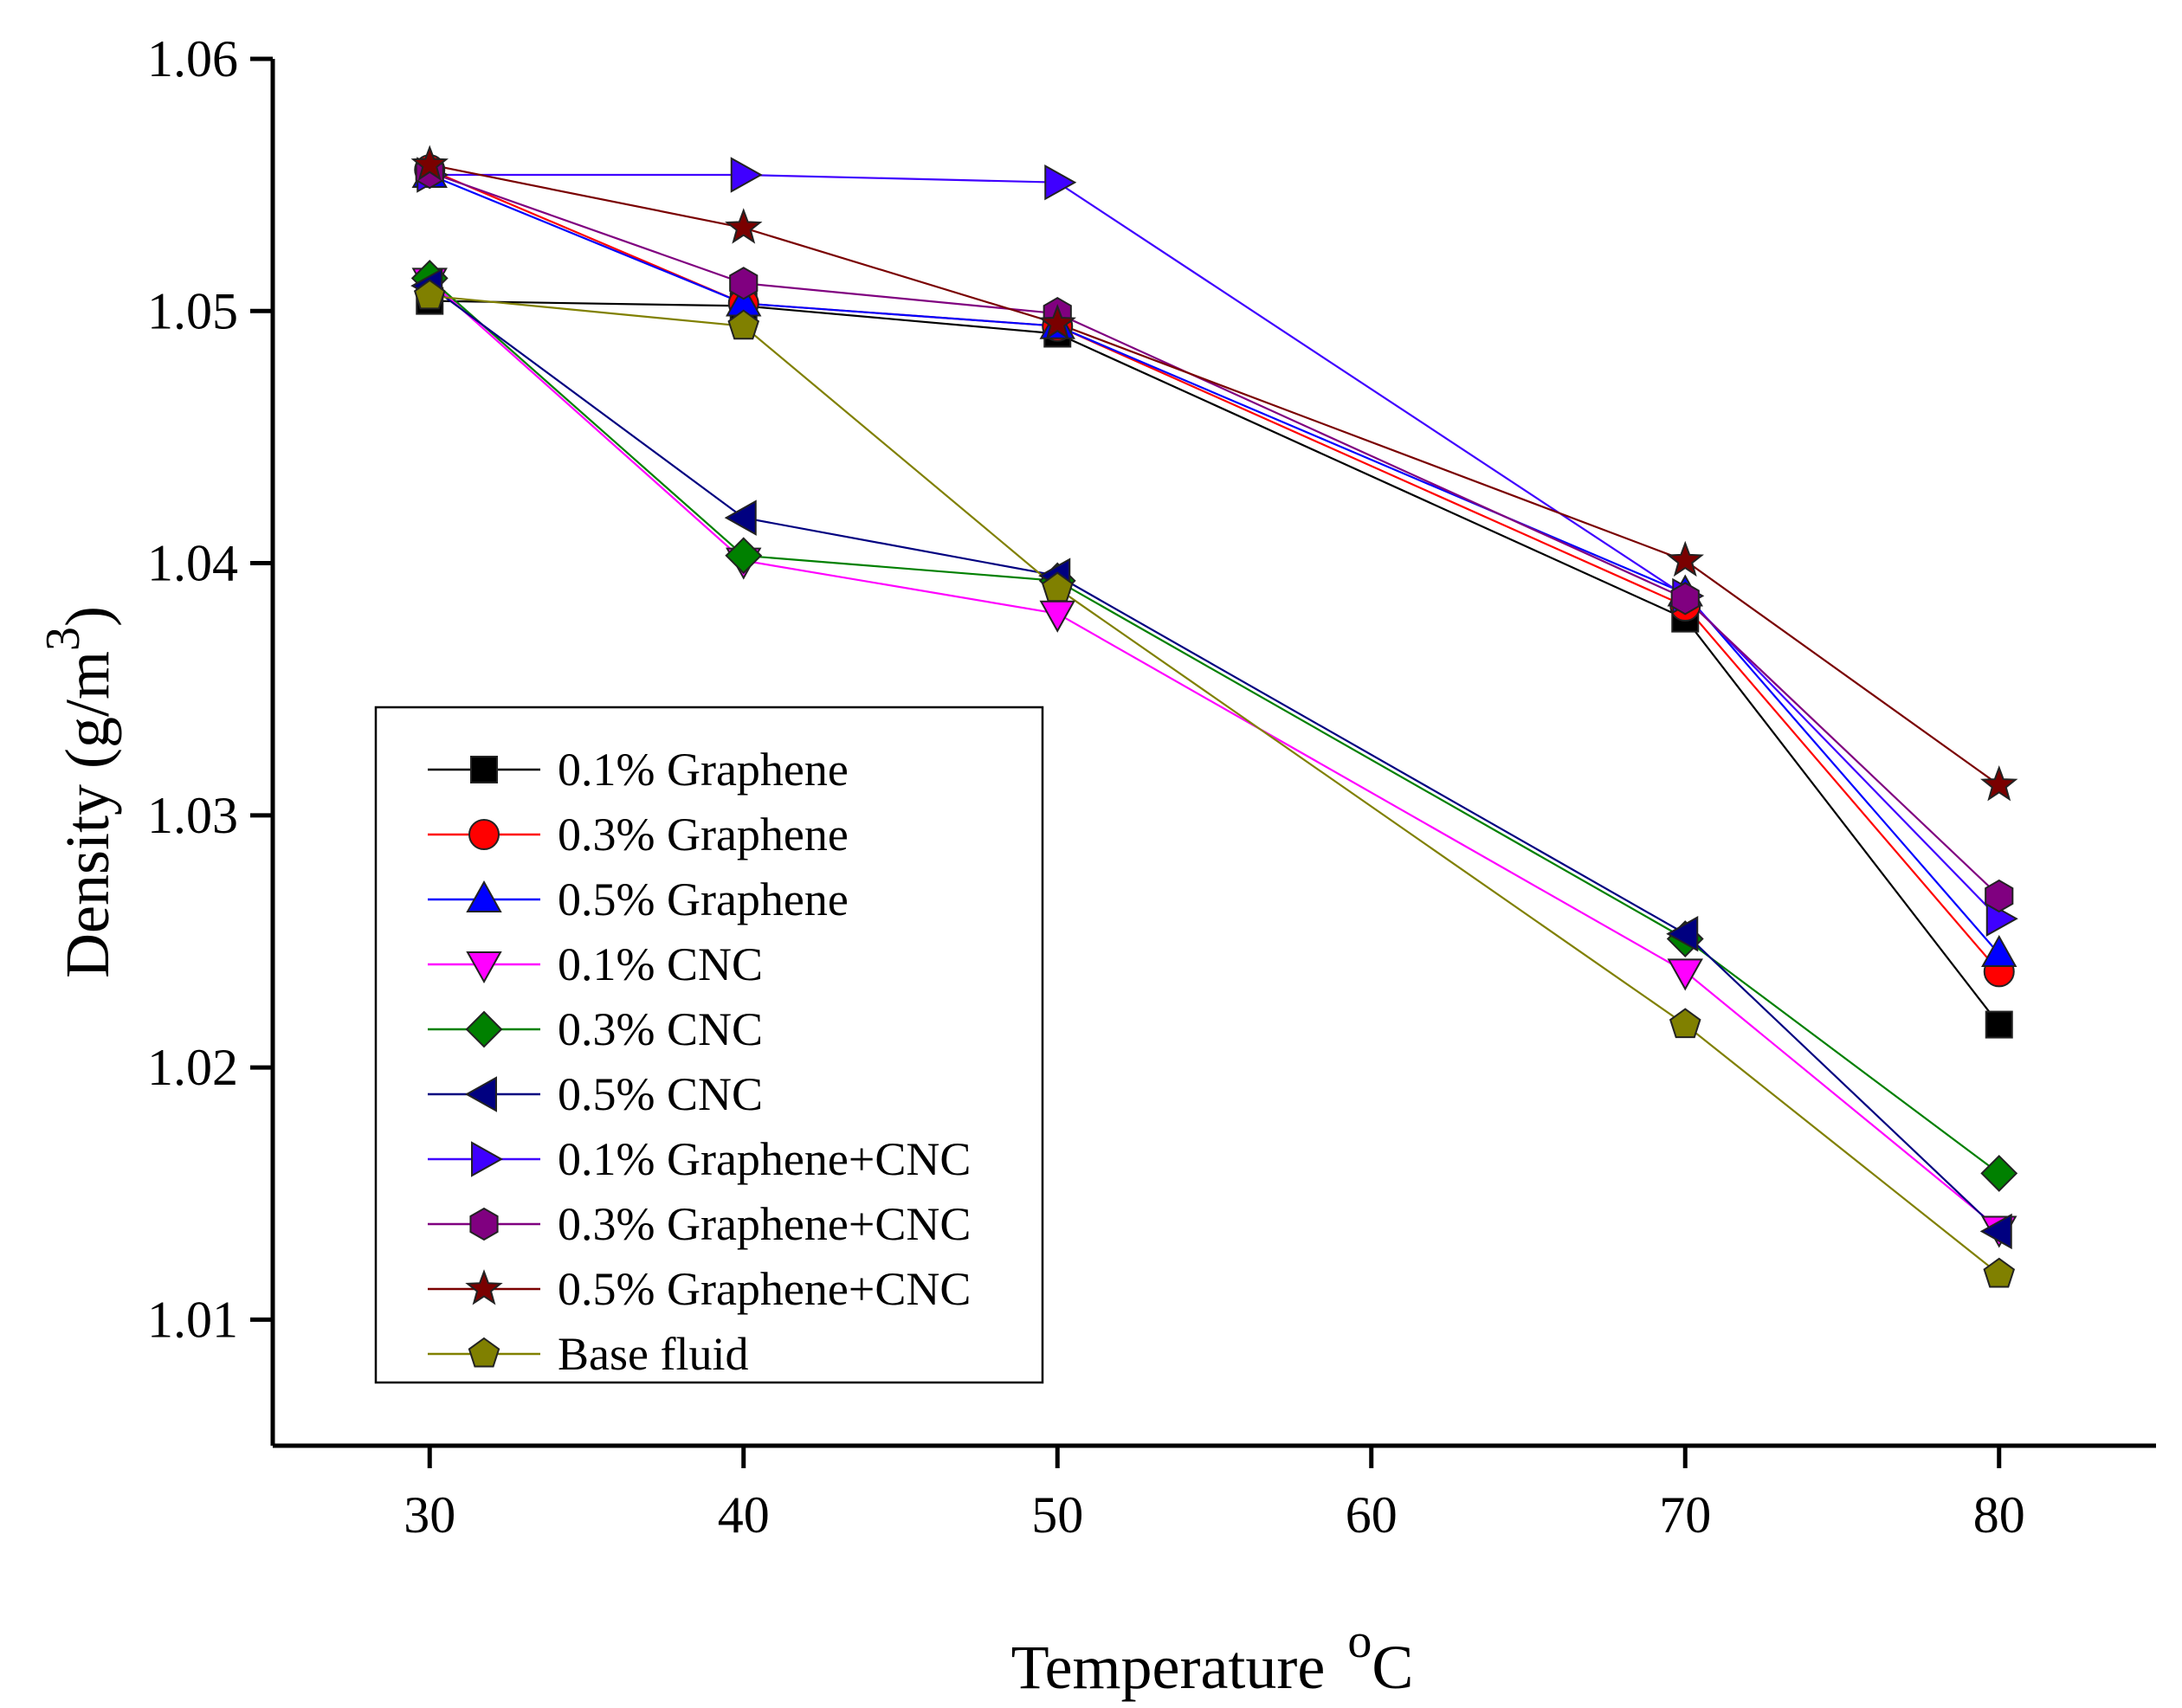 The image size is (2182, 1708). What do you see at coordinates (79, 792) in the screenshot?
I see `y-axis-title: Density (g/m3)` at bounding box center [79, 792].